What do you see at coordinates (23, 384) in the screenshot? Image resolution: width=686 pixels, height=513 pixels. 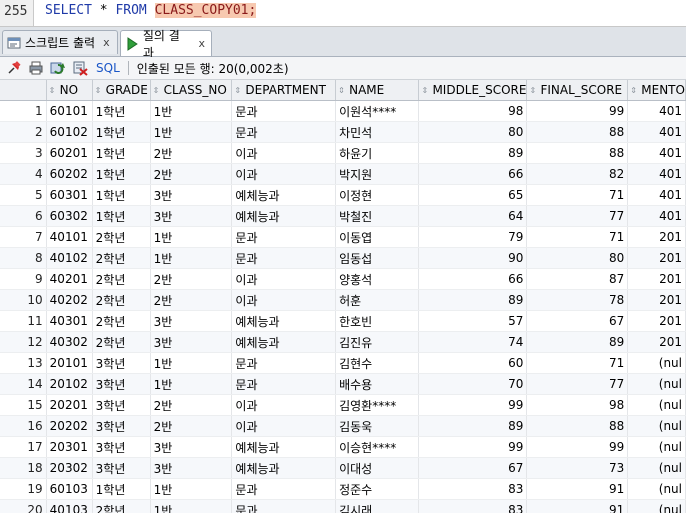 I see `row-number: 14` at bounding box center [23, 384].